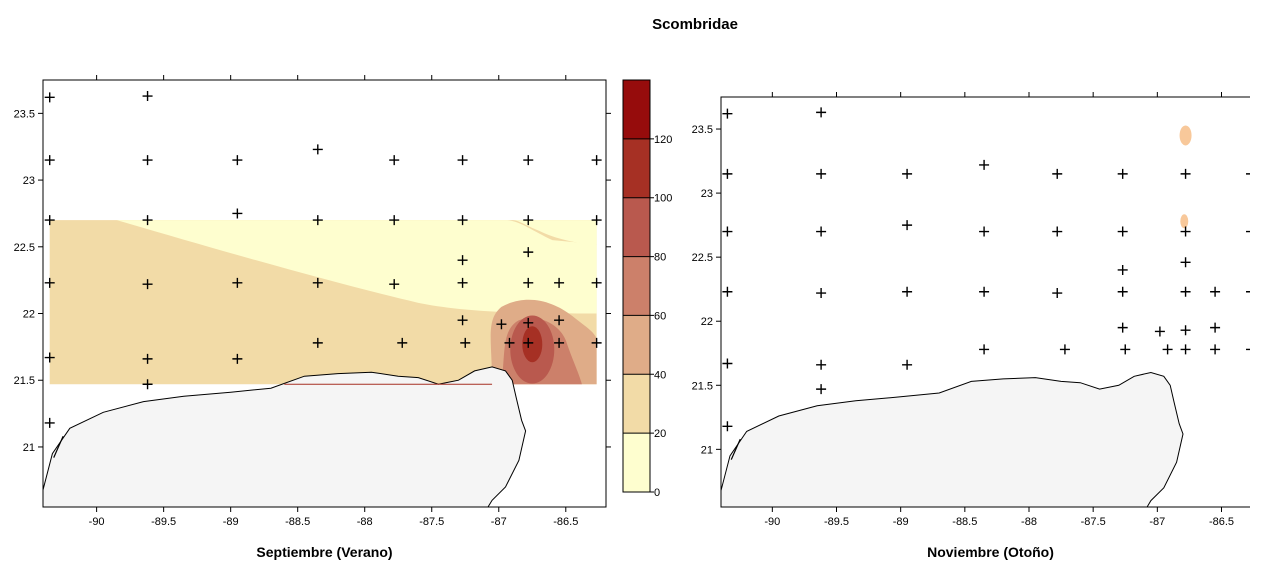  I want to click on colorbar-tick-label: 100, so click(663, 199).